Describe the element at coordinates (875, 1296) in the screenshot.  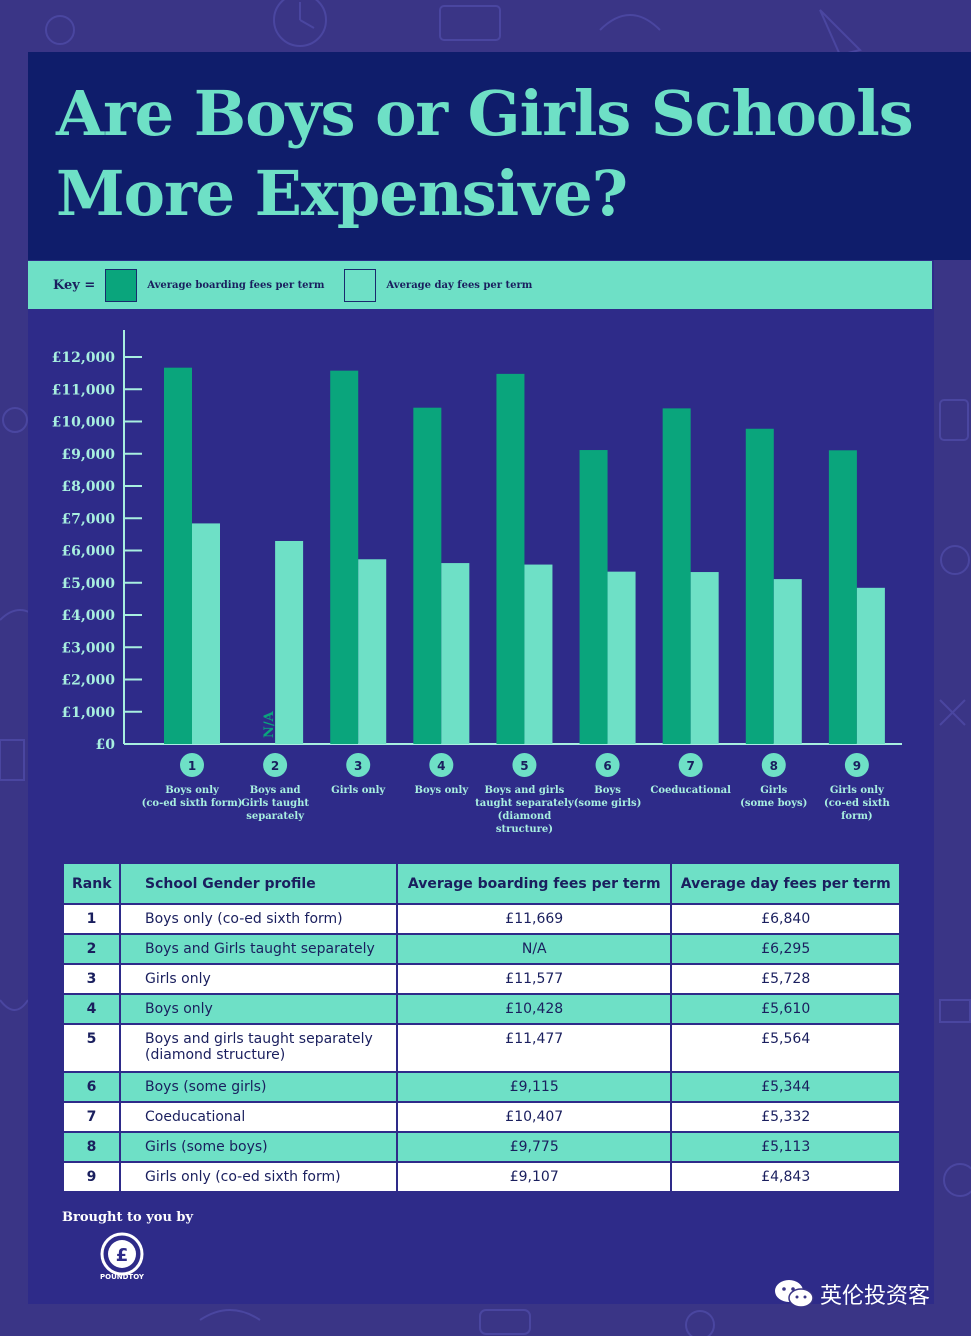
I see `watermark-text: 英伦投资客` at that location.